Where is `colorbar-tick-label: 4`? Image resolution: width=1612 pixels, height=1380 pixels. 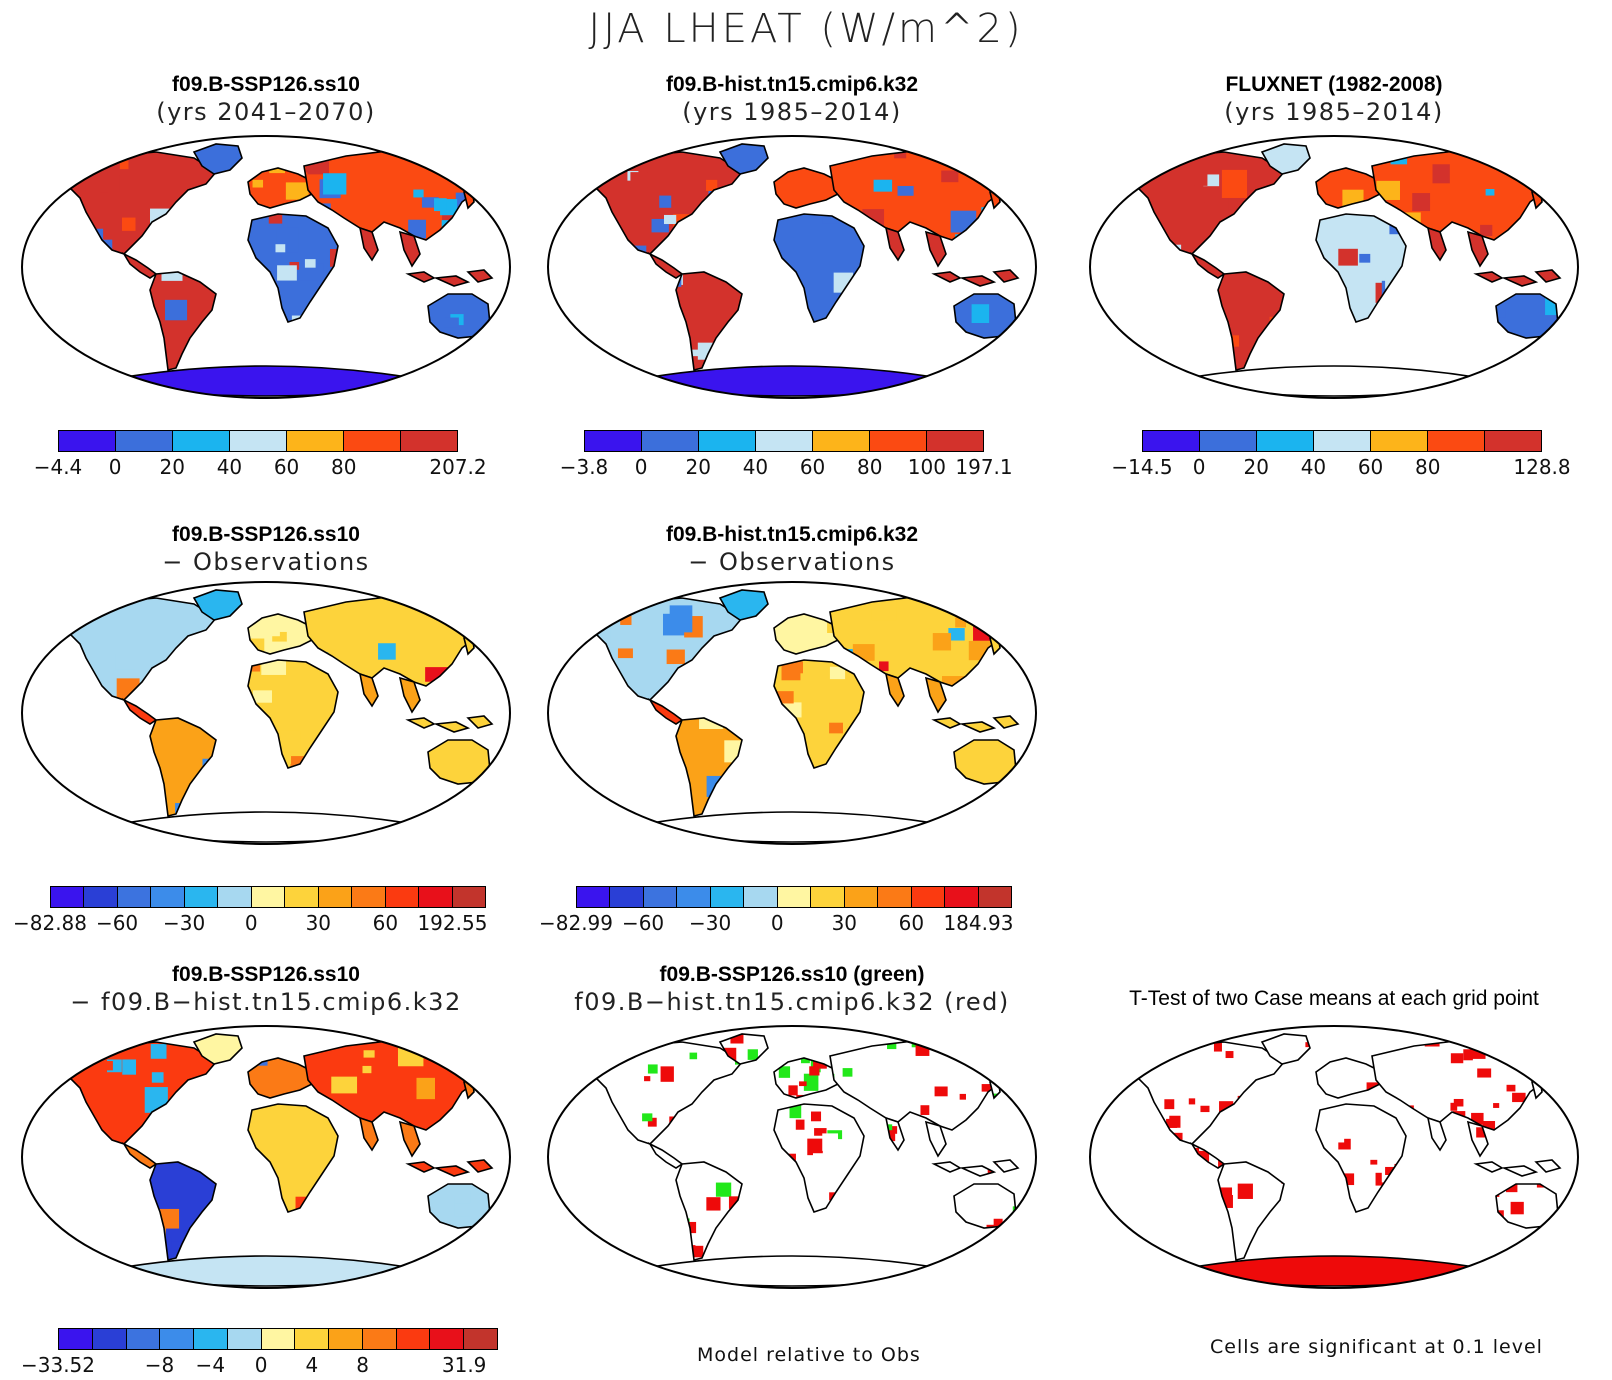 colorbar-tick-label: 4 is located at coordinates (312, 1365).